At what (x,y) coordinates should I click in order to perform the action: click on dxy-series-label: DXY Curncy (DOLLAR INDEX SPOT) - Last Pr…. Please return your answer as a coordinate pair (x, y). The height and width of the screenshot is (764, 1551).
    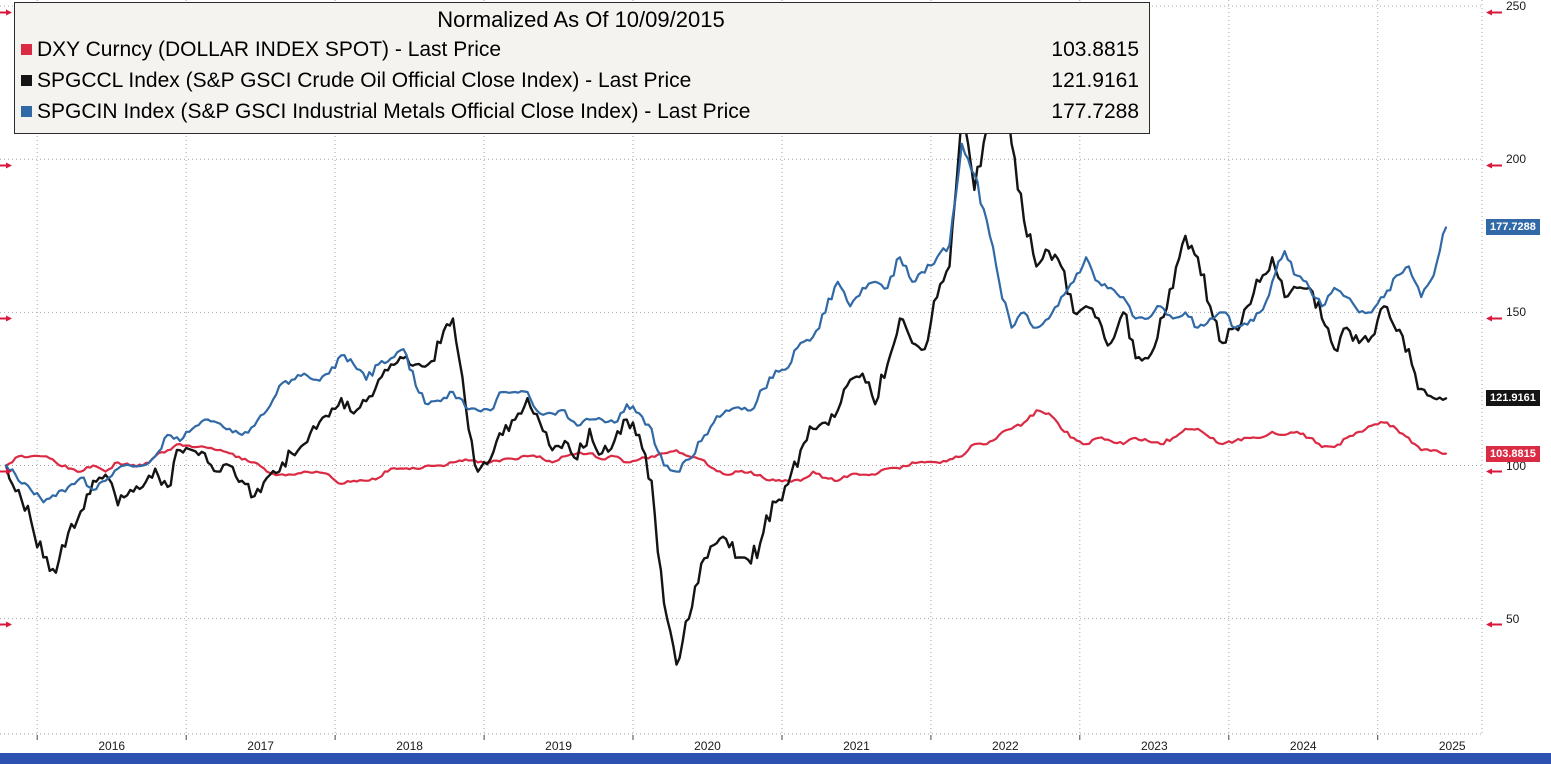
    Looking at the image, I should click on (269, 49).